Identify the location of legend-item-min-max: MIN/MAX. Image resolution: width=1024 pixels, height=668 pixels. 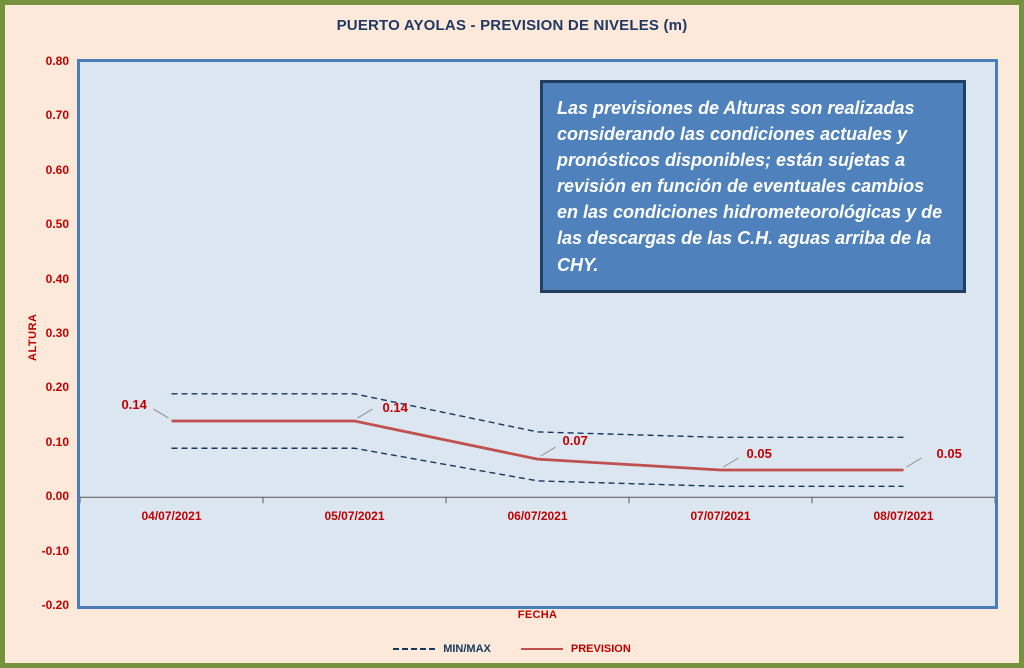
(442, 649).